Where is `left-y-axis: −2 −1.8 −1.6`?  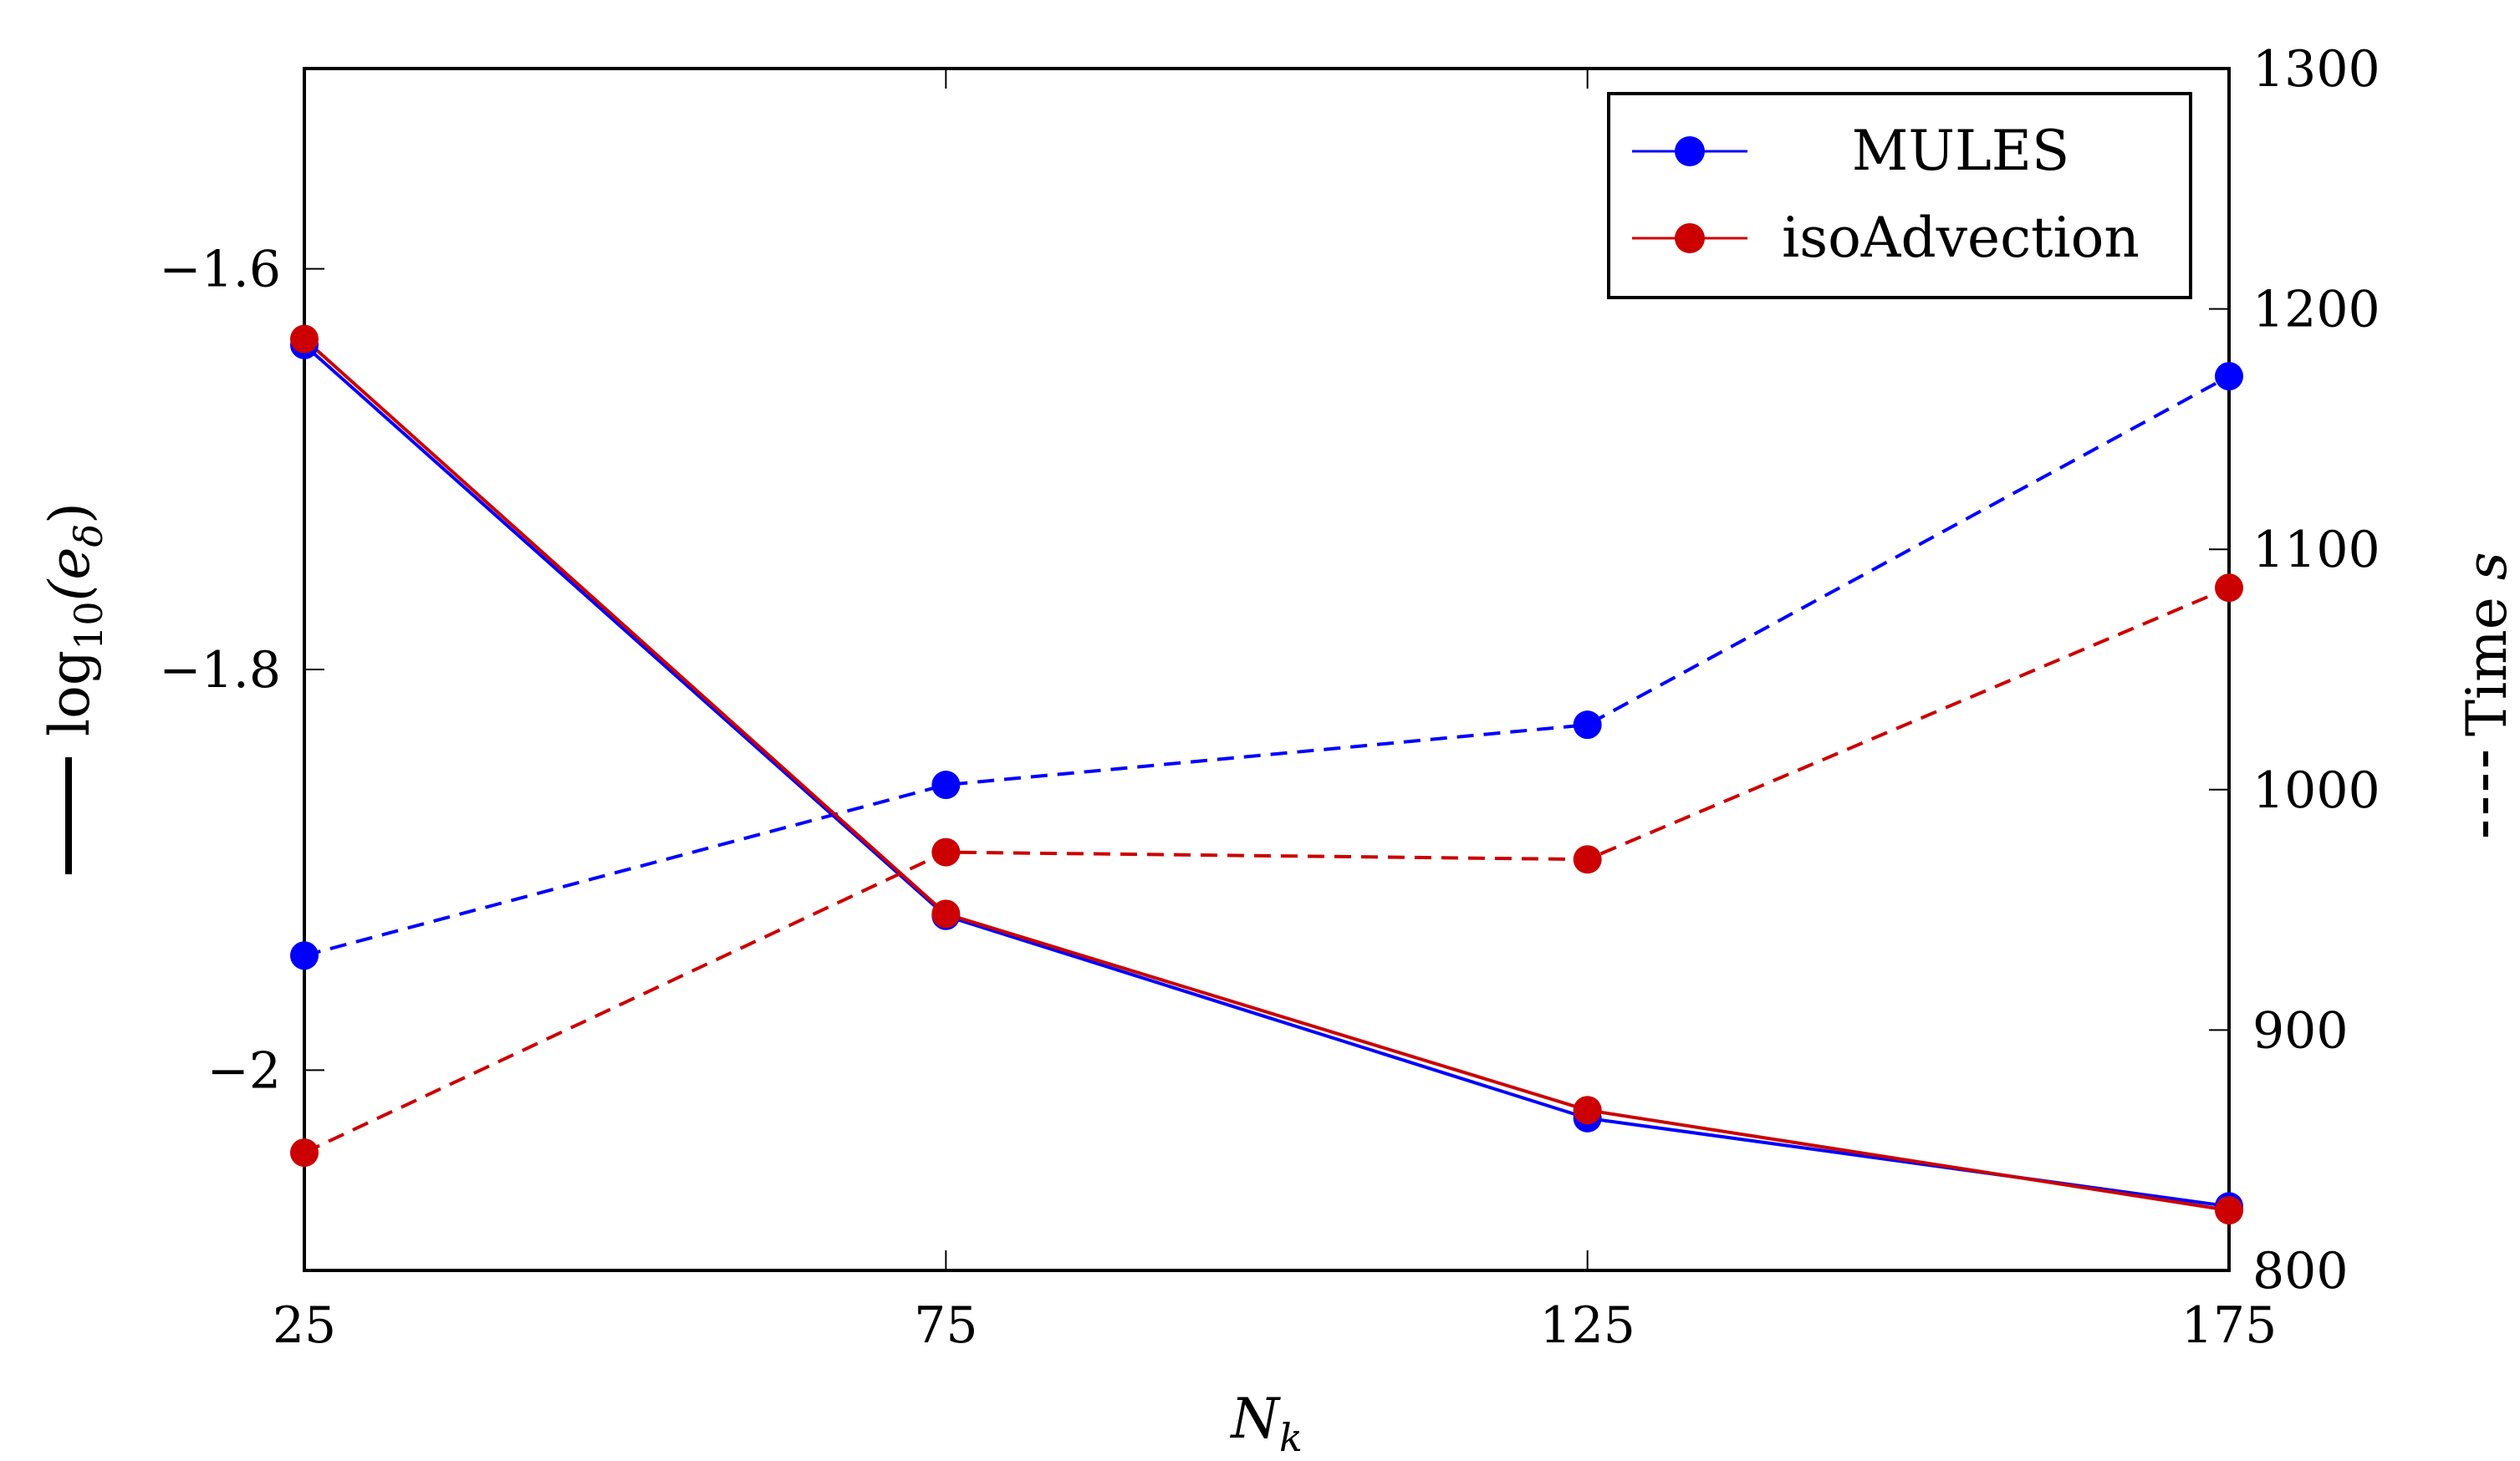
left-y-axis: −2 −1.8 −1.6 is located at coordinates (241, 670).